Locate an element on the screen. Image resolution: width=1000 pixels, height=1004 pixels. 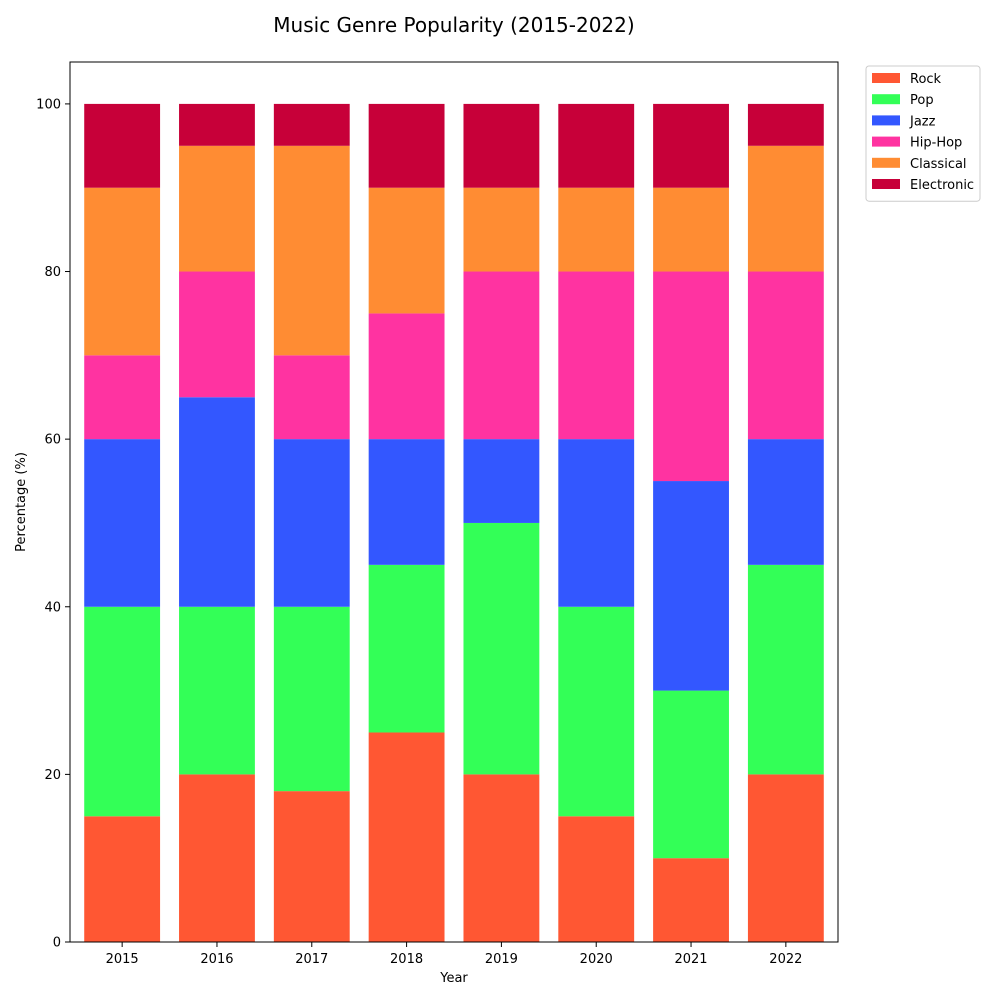
bar-segment-pop-2016 is located at coordinates (217, 690).